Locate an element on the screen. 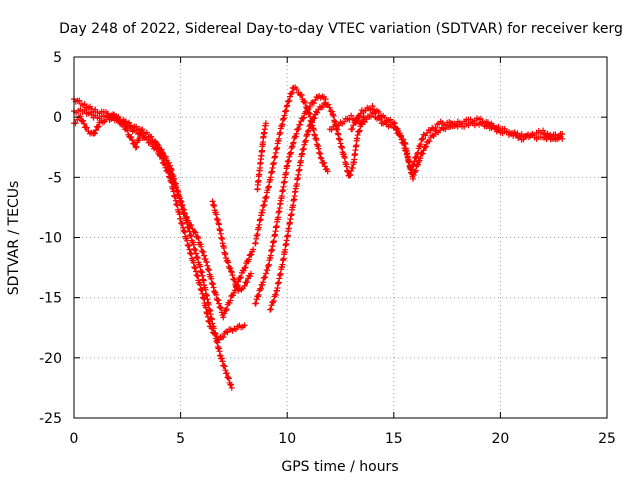 This screenshot has width=640, height=480. y-tick-label: -5 is located at coordinates (55, 178).